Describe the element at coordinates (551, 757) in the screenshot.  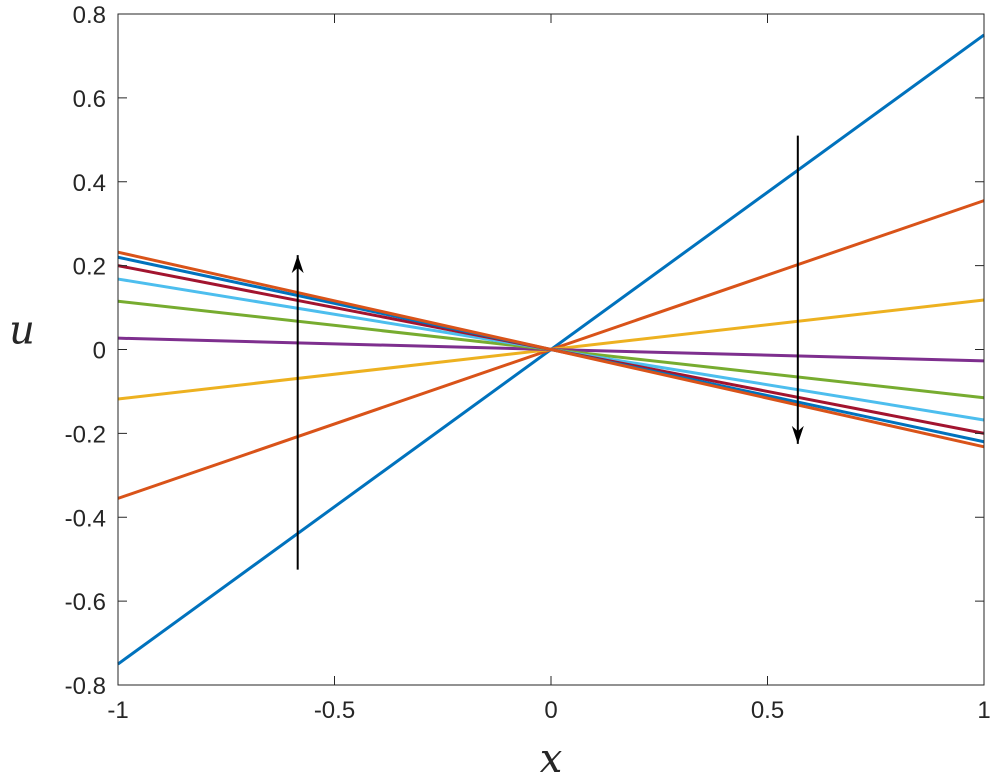
I see `x-axis-label: x` at that location.